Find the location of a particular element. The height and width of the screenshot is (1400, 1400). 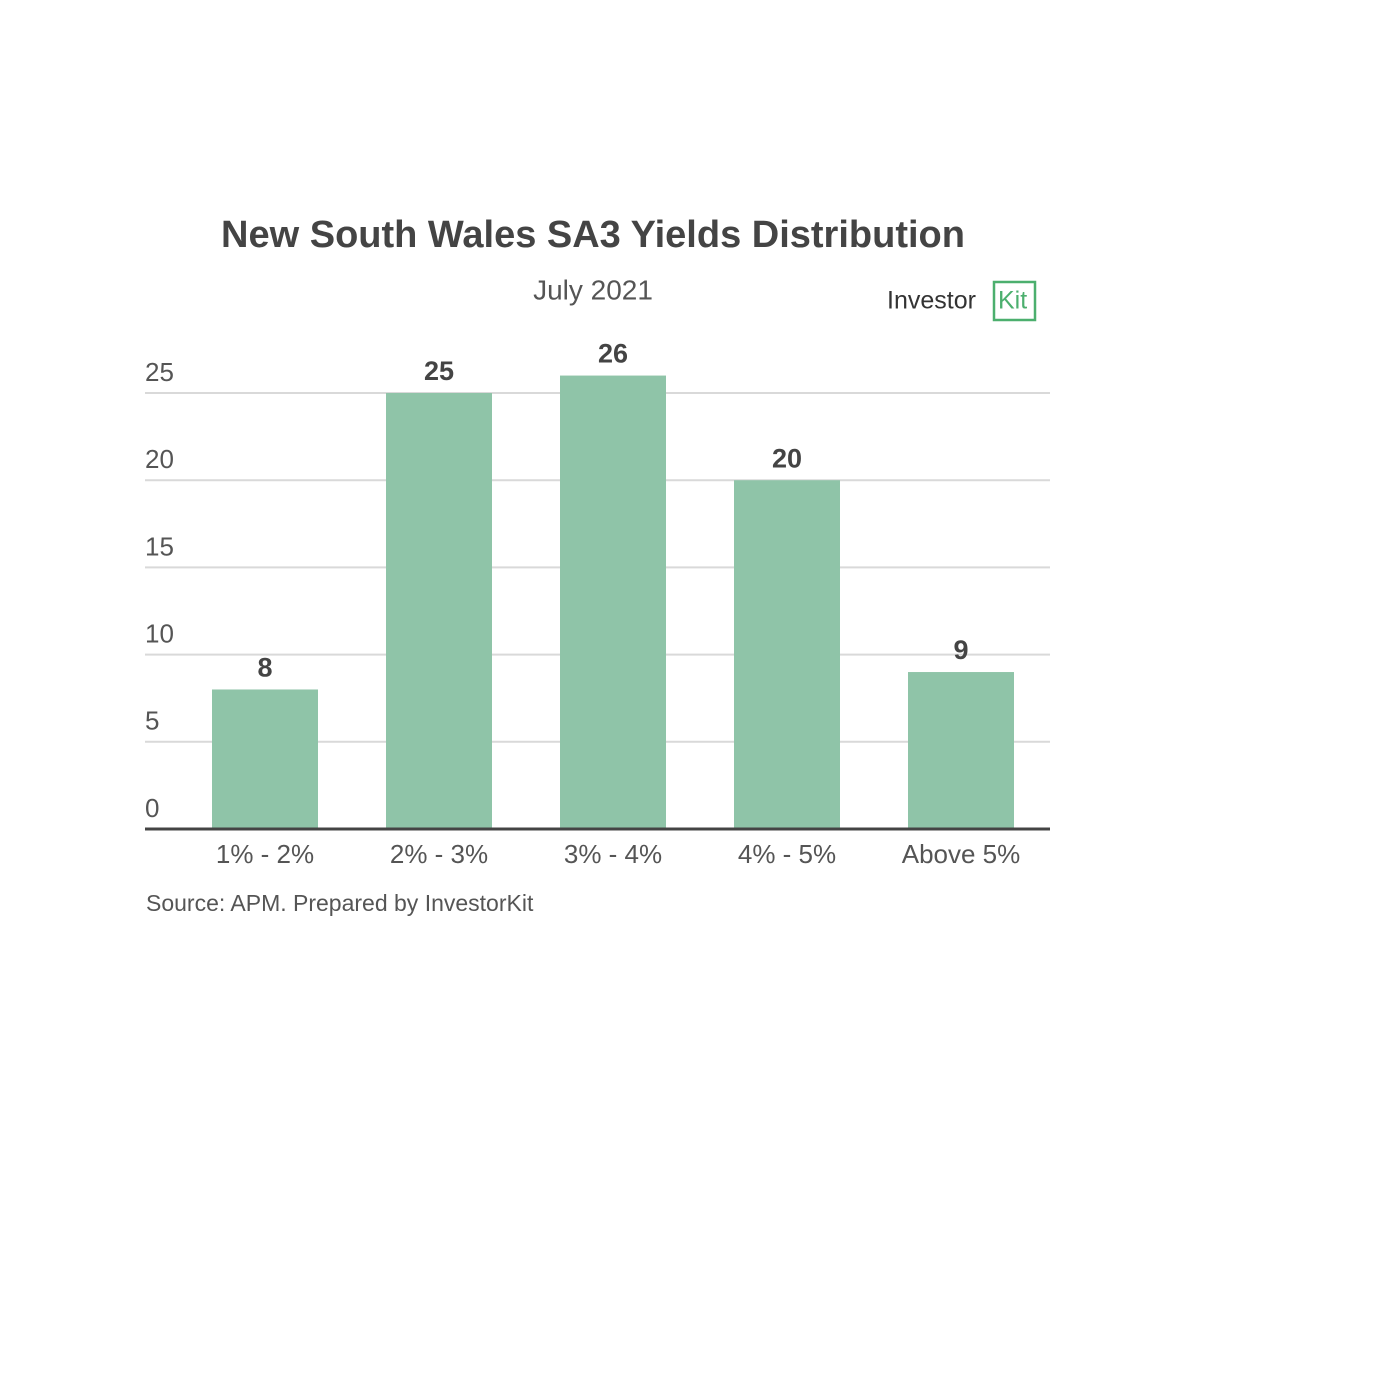

x-tick-label: 4% - 5% is located at coordinates (787, 854).